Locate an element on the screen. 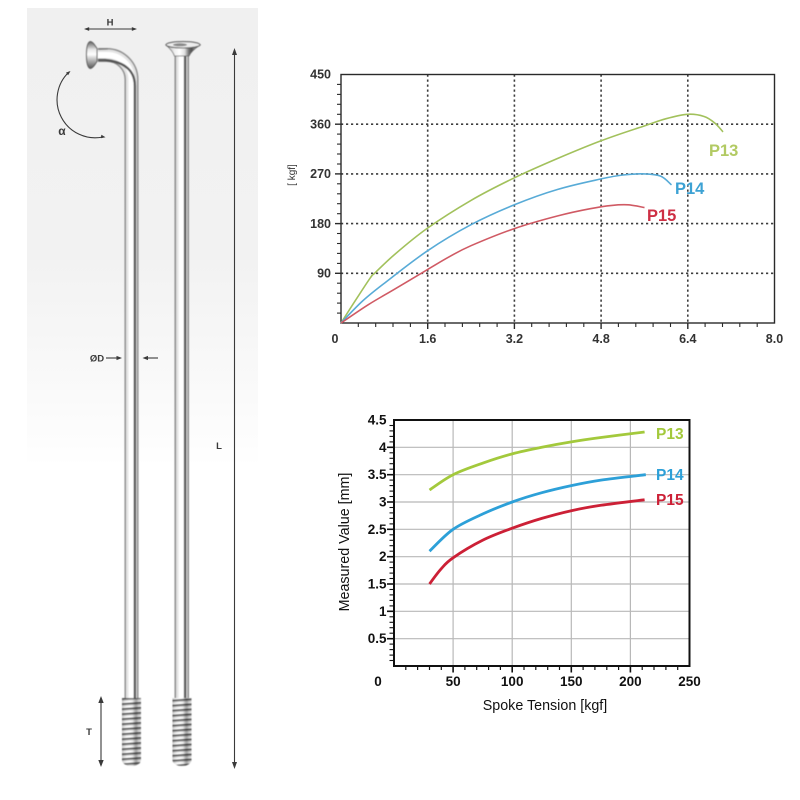 The image size is (800, 800). svg-text: 270 is located at coordinates (320, 174).